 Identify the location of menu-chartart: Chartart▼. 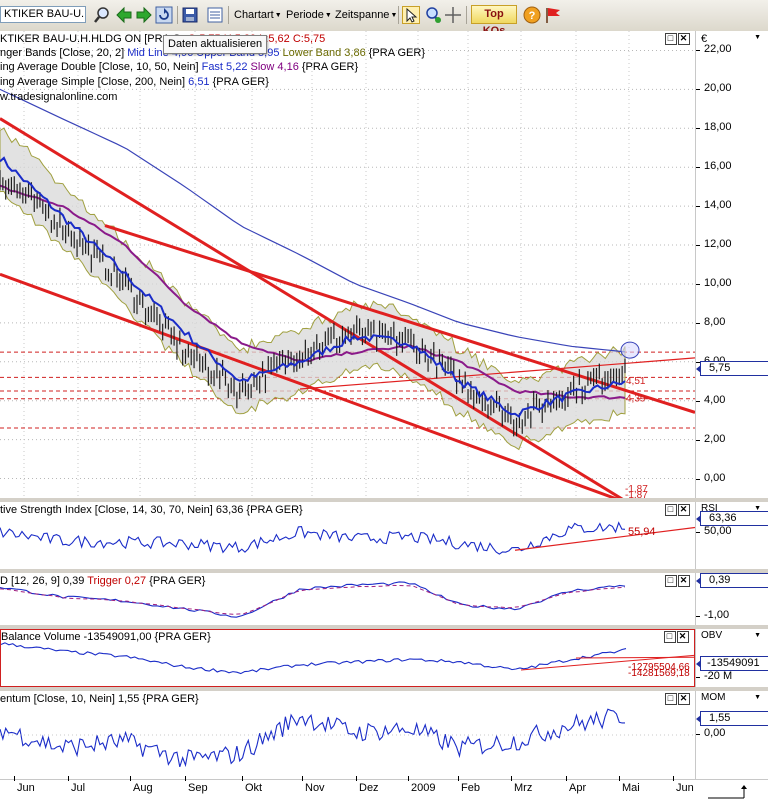
(258, 15).